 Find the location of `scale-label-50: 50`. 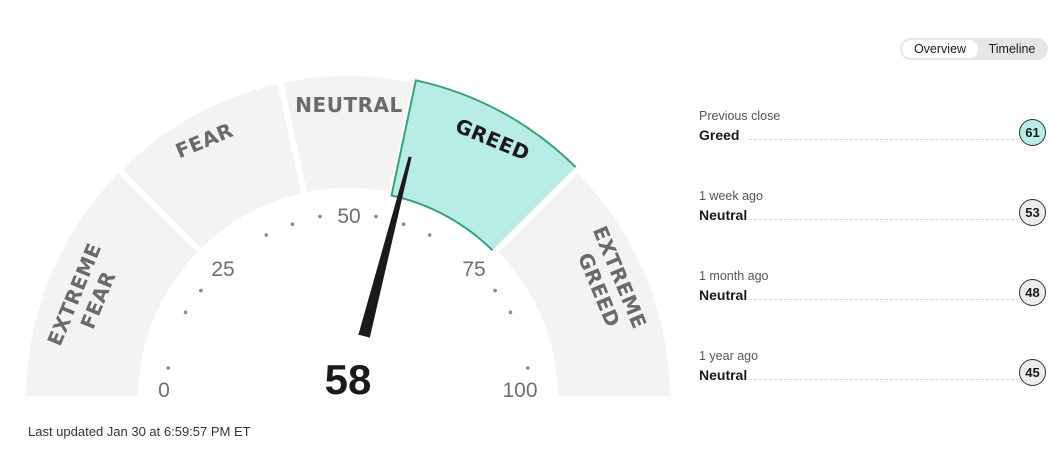

scale-label-50: 50 is located at coordinates (348, 216).